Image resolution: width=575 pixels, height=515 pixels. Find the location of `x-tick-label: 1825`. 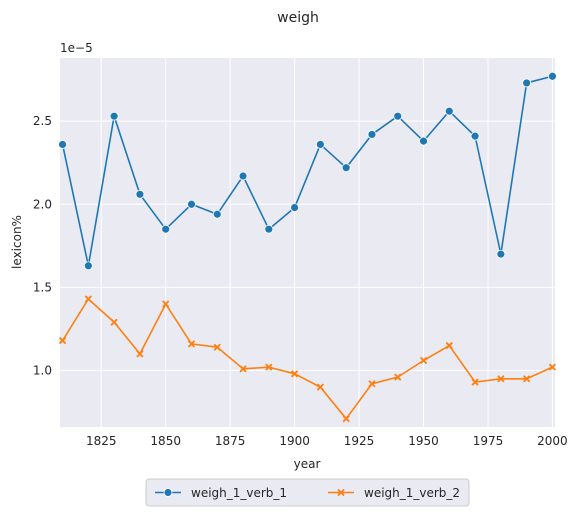

x-tick-label: 1825 is located at coordinates (101, 441).